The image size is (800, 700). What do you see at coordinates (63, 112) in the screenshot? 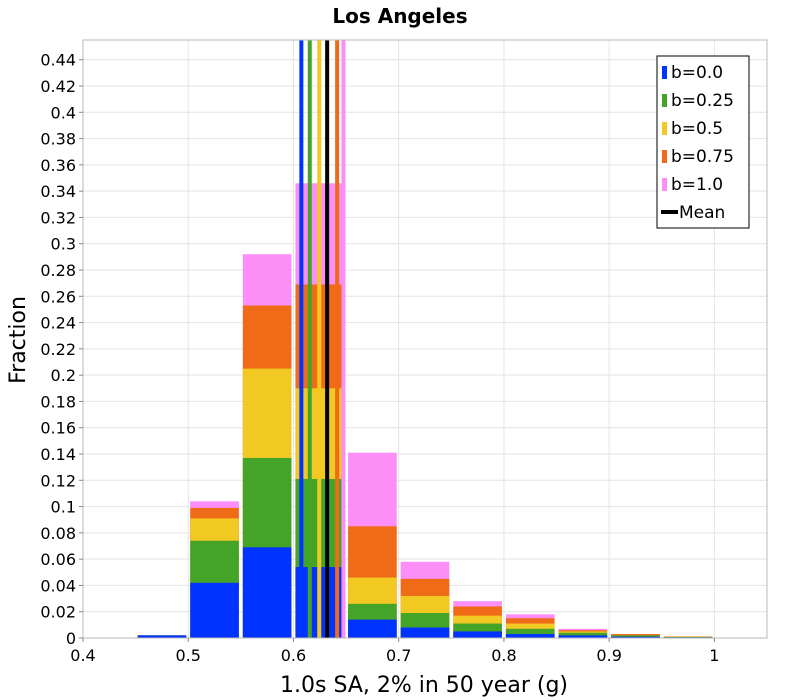
I see `y-tick-label: 0.4` at bounding box center [63, 112].